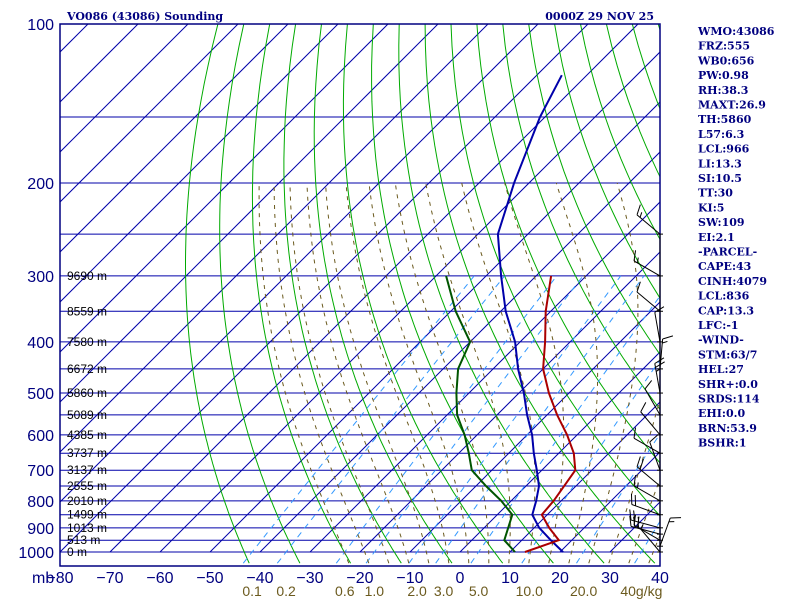  Describe the element at coordinates (599, 16) in the screenshot. I see `valid-time: 0000Z 29 NOV 25` at that location.